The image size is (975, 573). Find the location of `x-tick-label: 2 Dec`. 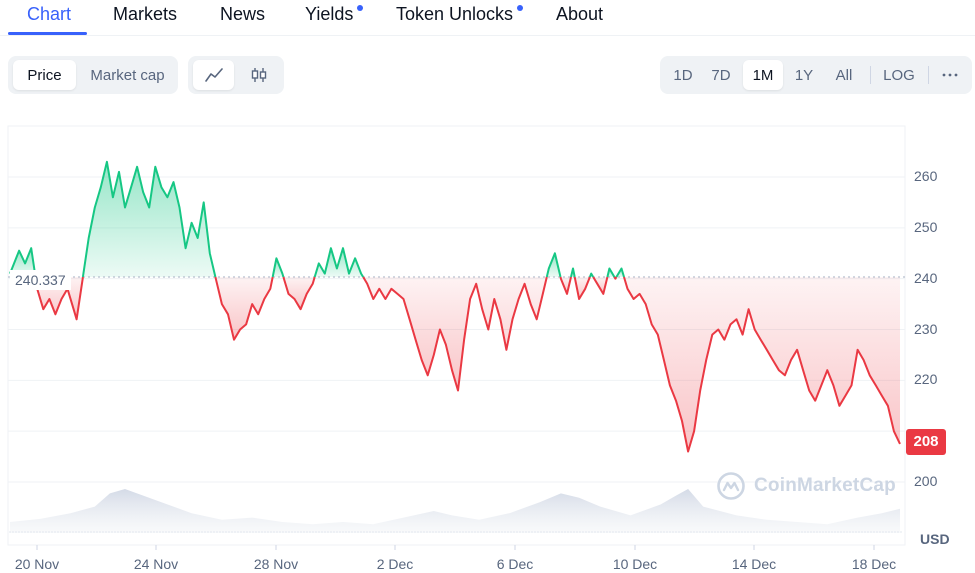

x-tick-label: 2 Dec is located at coordinates (395, 564).